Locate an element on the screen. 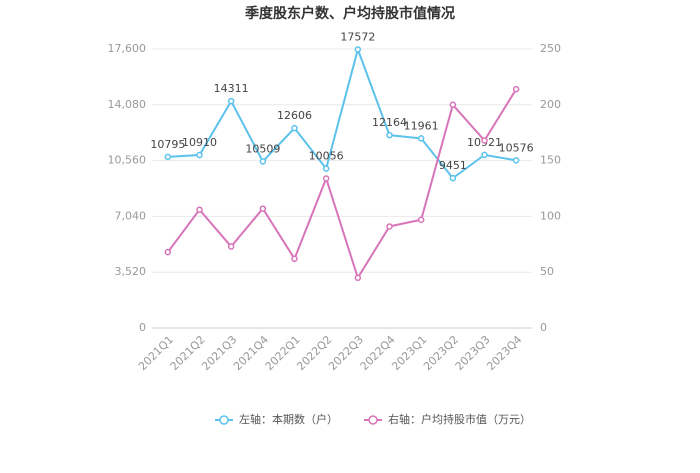 The image size is (700, 473). data-label: 9451 is located at coordinates (453, 165).